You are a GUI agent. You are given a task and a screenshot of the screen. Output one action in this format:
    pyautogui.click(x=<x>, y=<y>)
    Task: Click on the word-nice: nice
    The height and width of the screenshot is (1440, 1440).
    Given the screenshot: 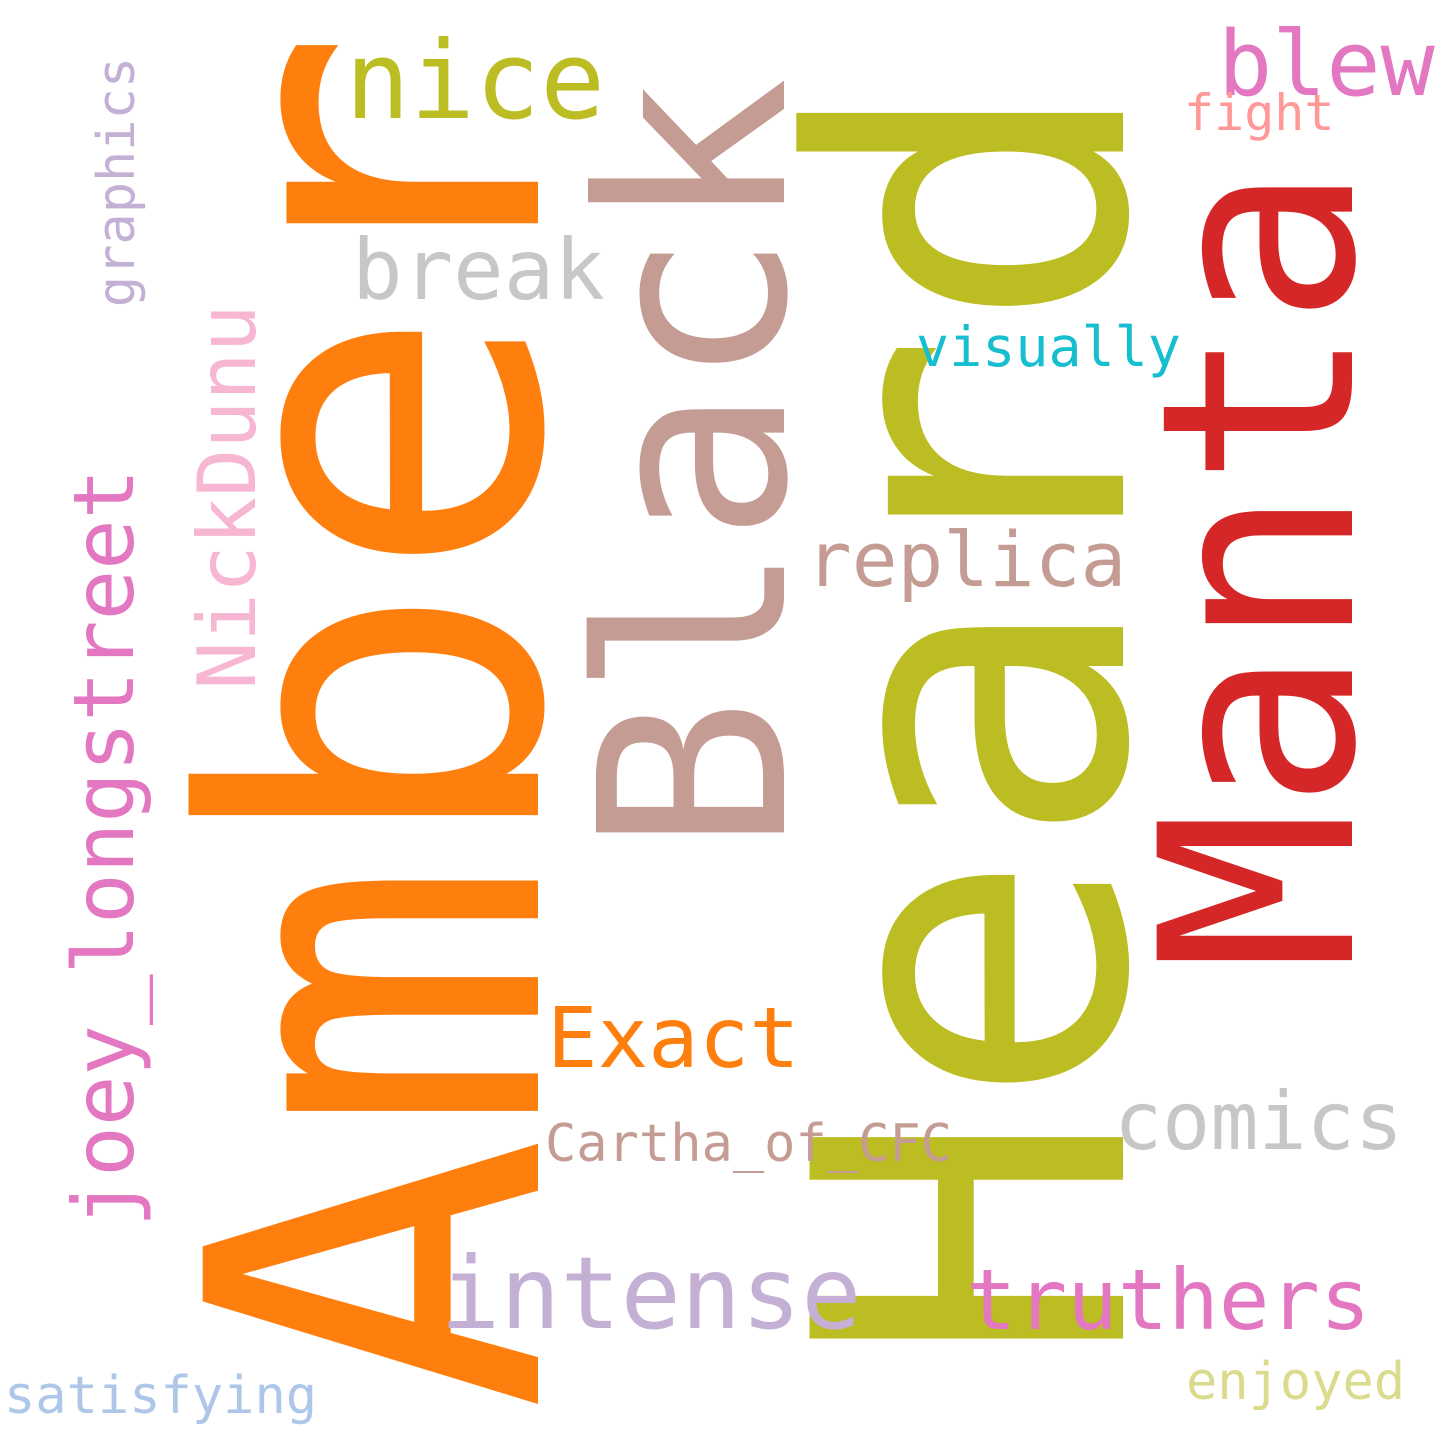 What is the action you would take?
    pyautogui.click(x=475, y=81)
    